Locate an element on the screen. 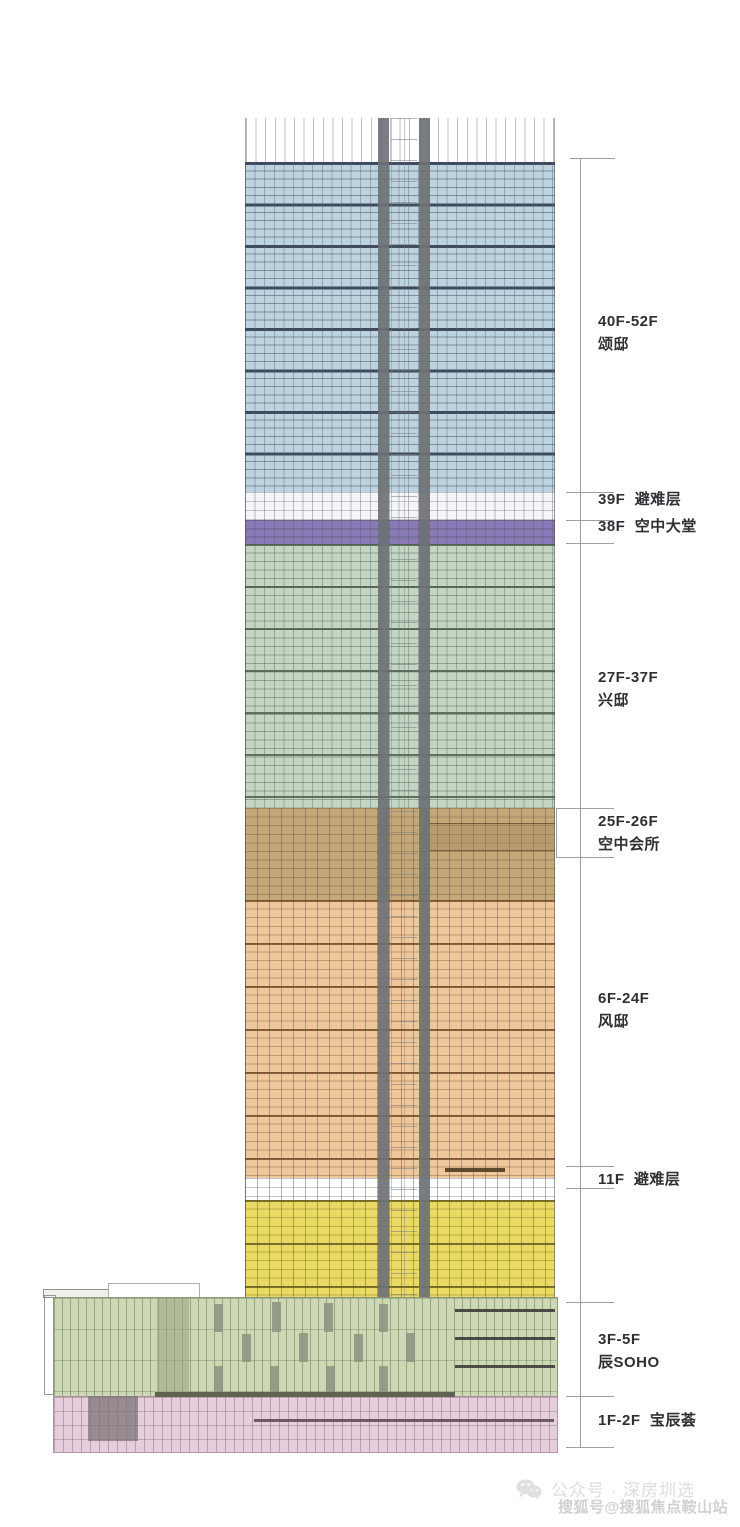  zone-floors: 40F-52F is located at coordinates (628, 321).